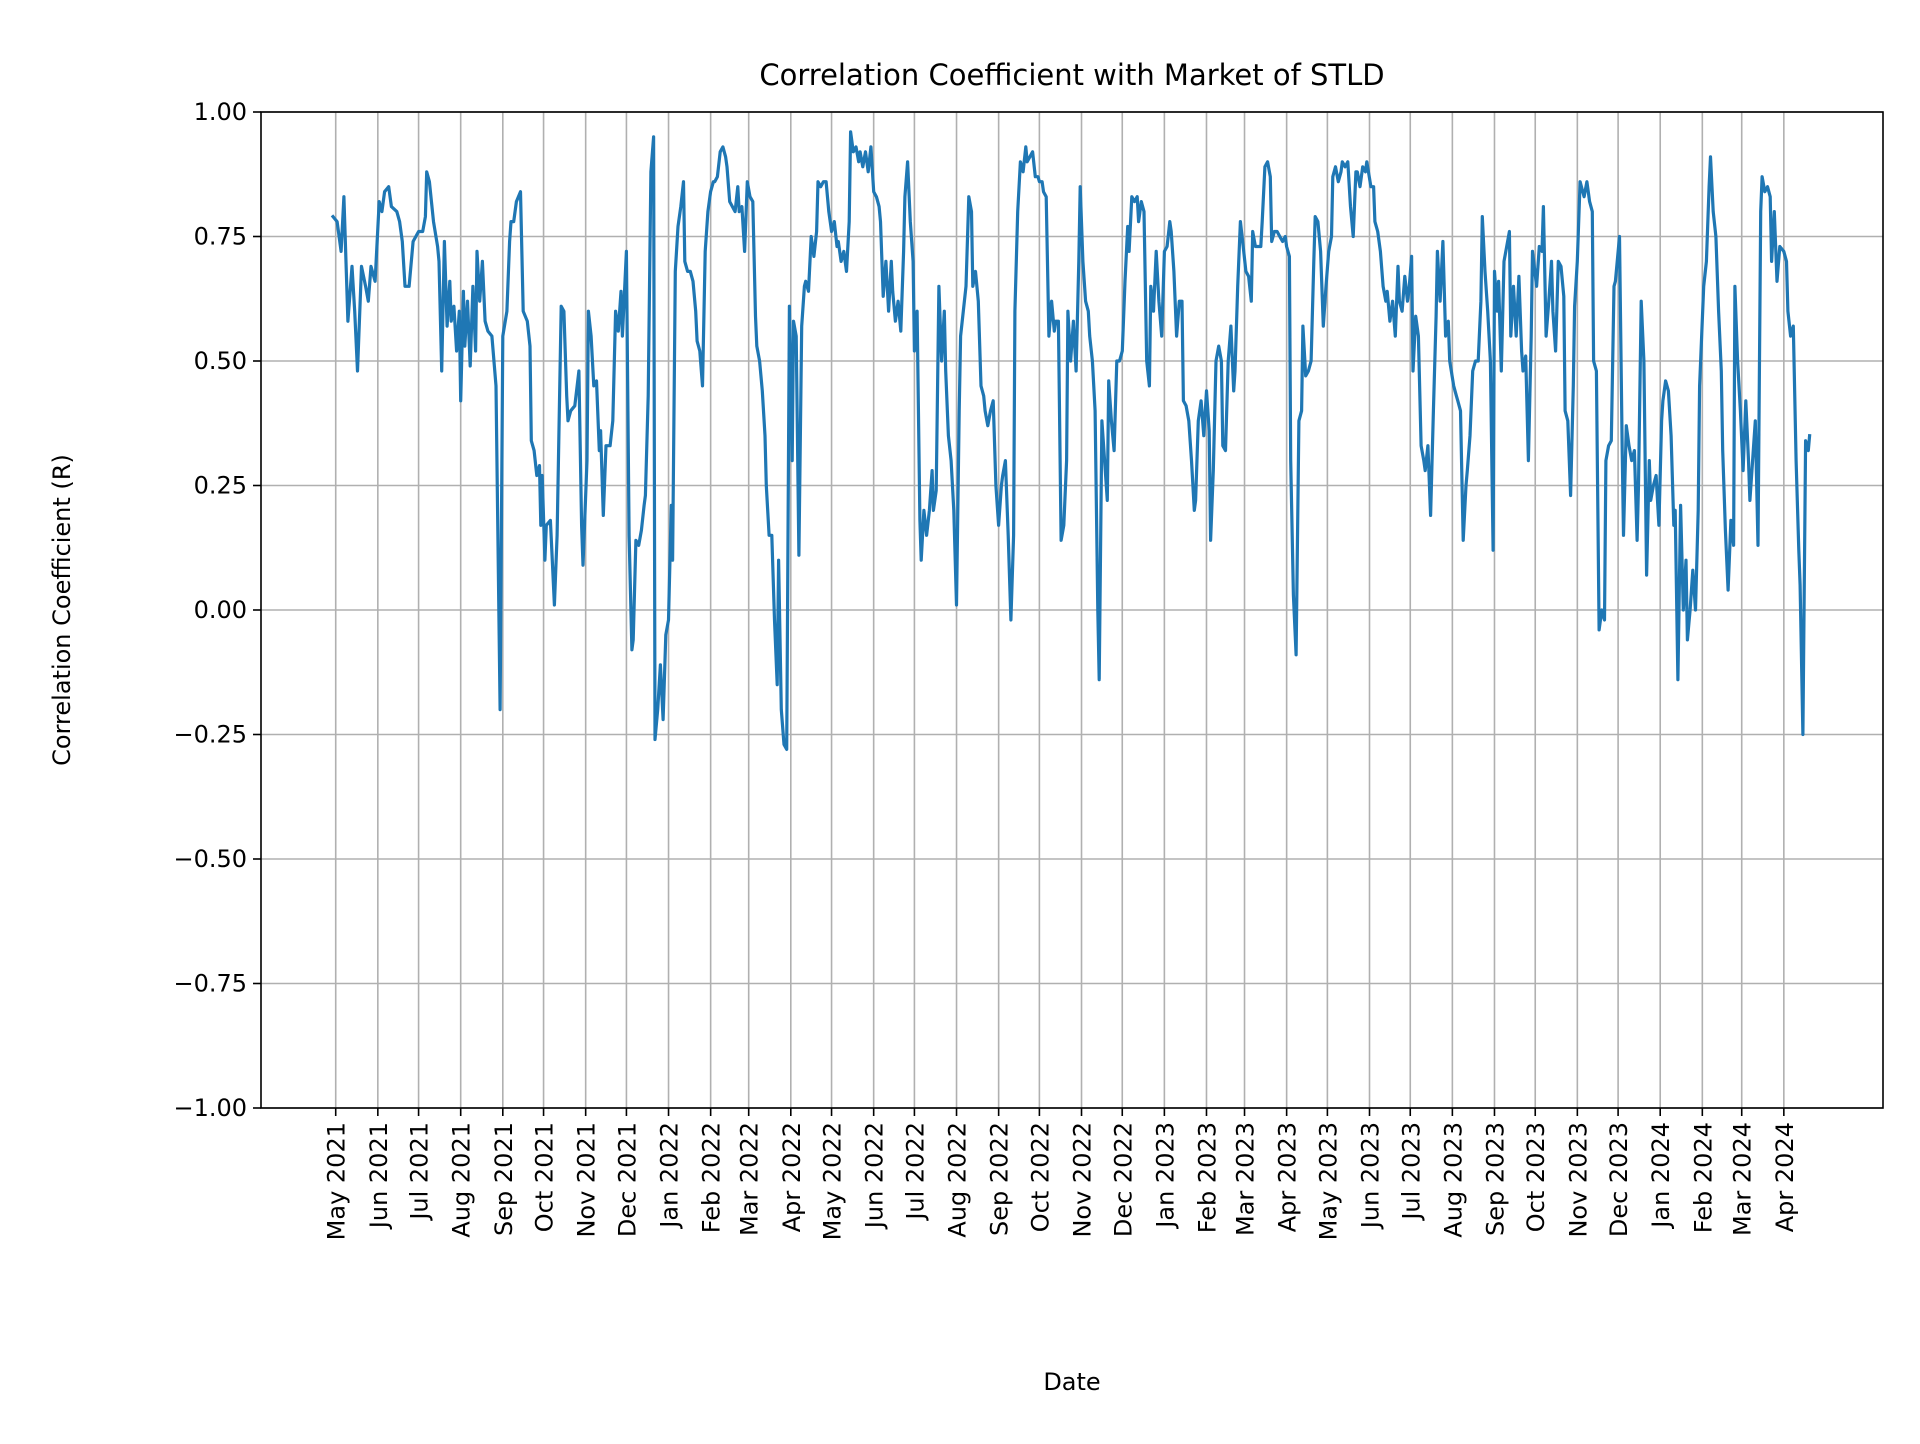 The image size is (1920, 1444). What do you see at coordinates (1371, 1176) in the screenshot?
I see `x-tick-label: Jun 2023` at bounding box center [1371, 1176].